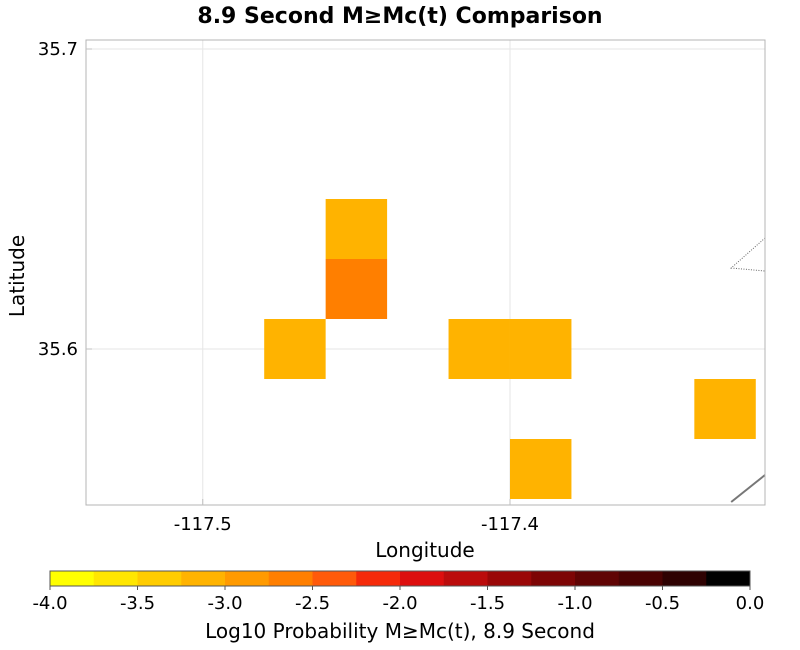  What do you see at coordinates (399, 603) in the screenshot?
I see `colorbar-tick-label: -2.0` at bounding box center [399, 603].